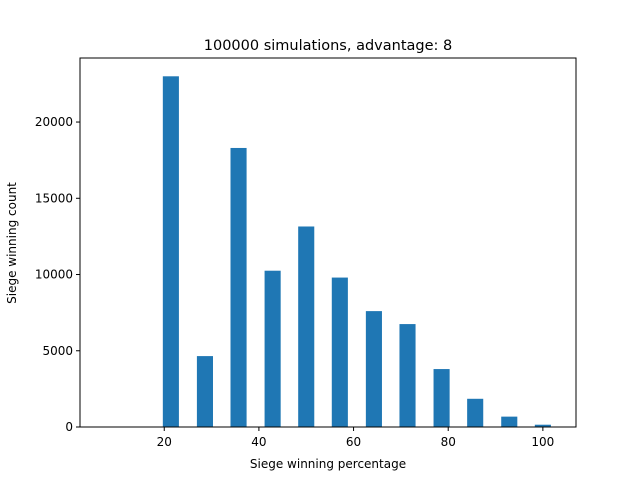  What do you see at coordinates (164, 442) in the screenshot?
I see `x-tick-label: 20` at bounding box center [164, 442].